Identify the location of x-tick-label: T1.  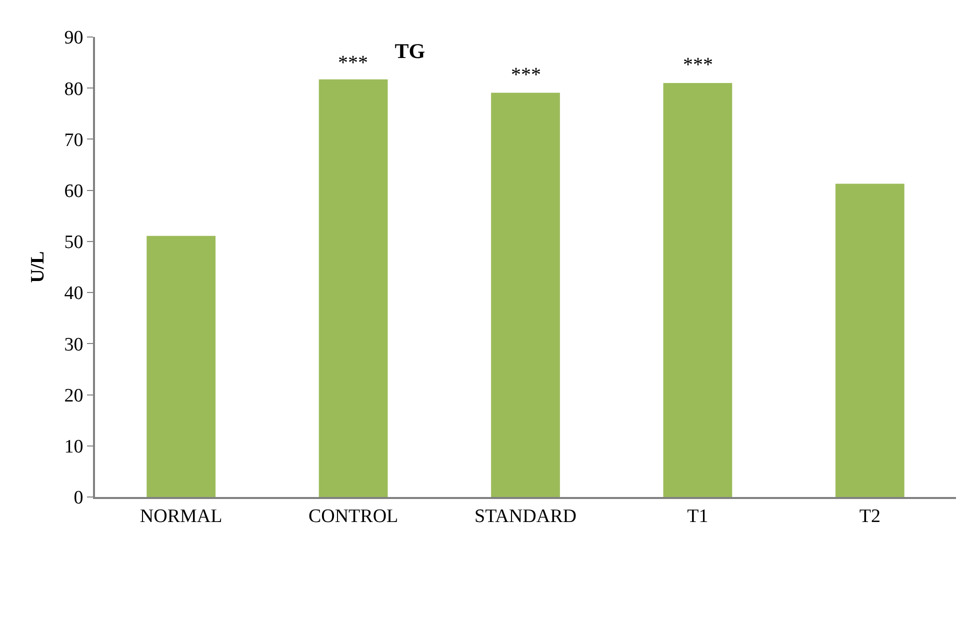
(697, 516).